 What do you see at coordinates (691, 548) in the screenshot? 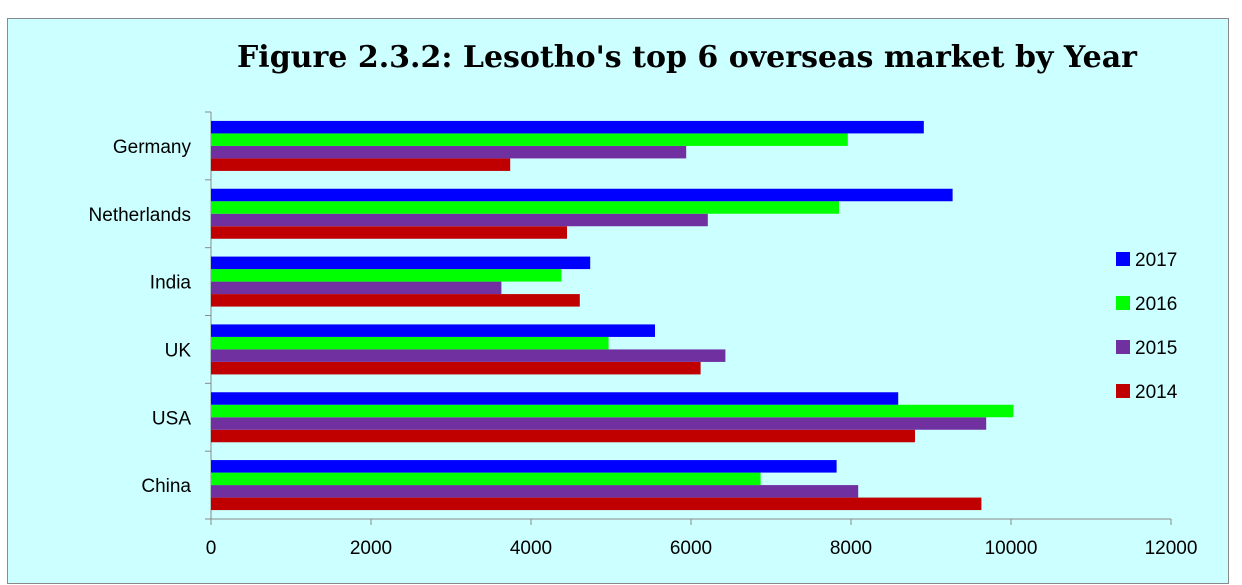
I see `x-tick-label: 6000` at bounding box center [691, 548].